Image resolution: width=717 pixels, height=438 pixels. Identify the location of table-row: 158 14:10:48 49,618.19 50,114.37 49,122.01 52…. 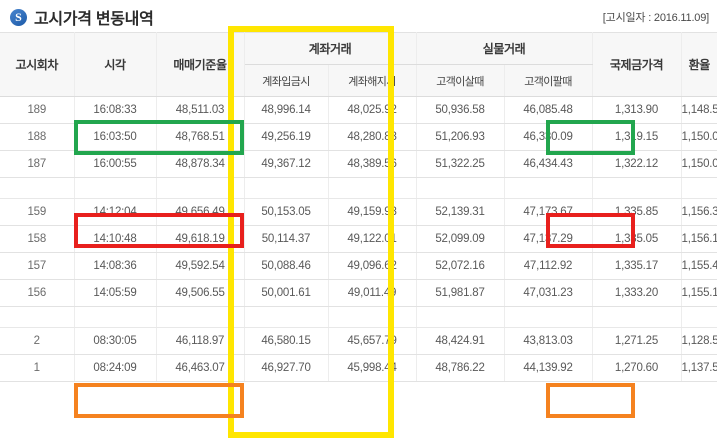
(358, 239).